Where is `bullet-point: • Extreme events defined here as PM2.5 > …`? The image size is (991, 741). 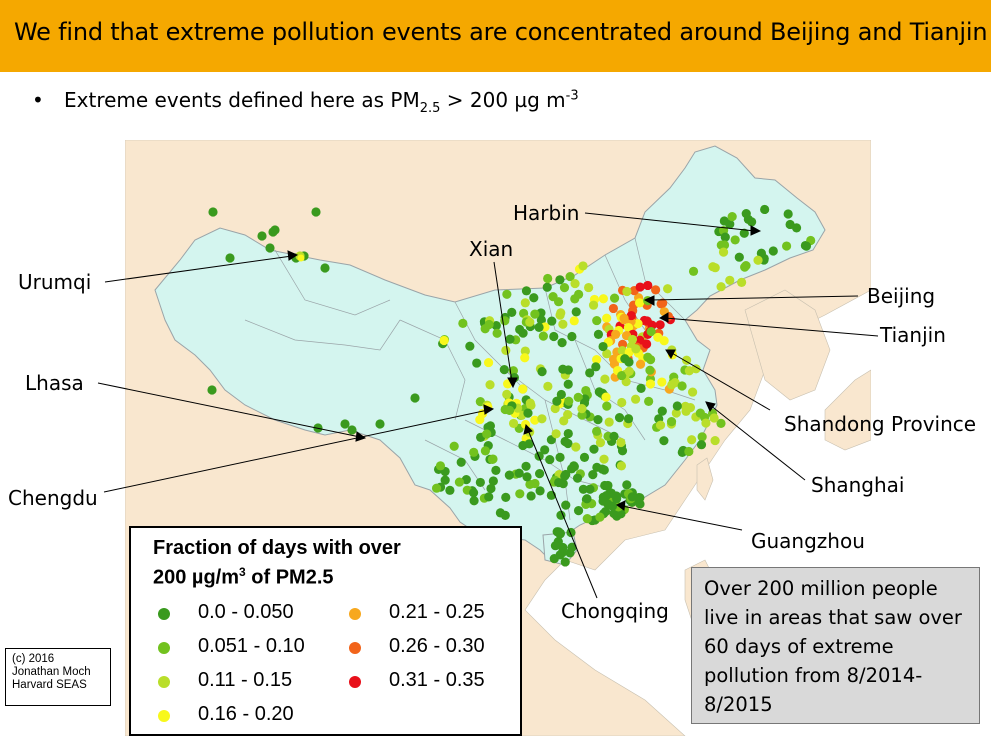
bullet-point: • Extreme events defined here as PM2.5 > … is located at coordinates (305, 102).